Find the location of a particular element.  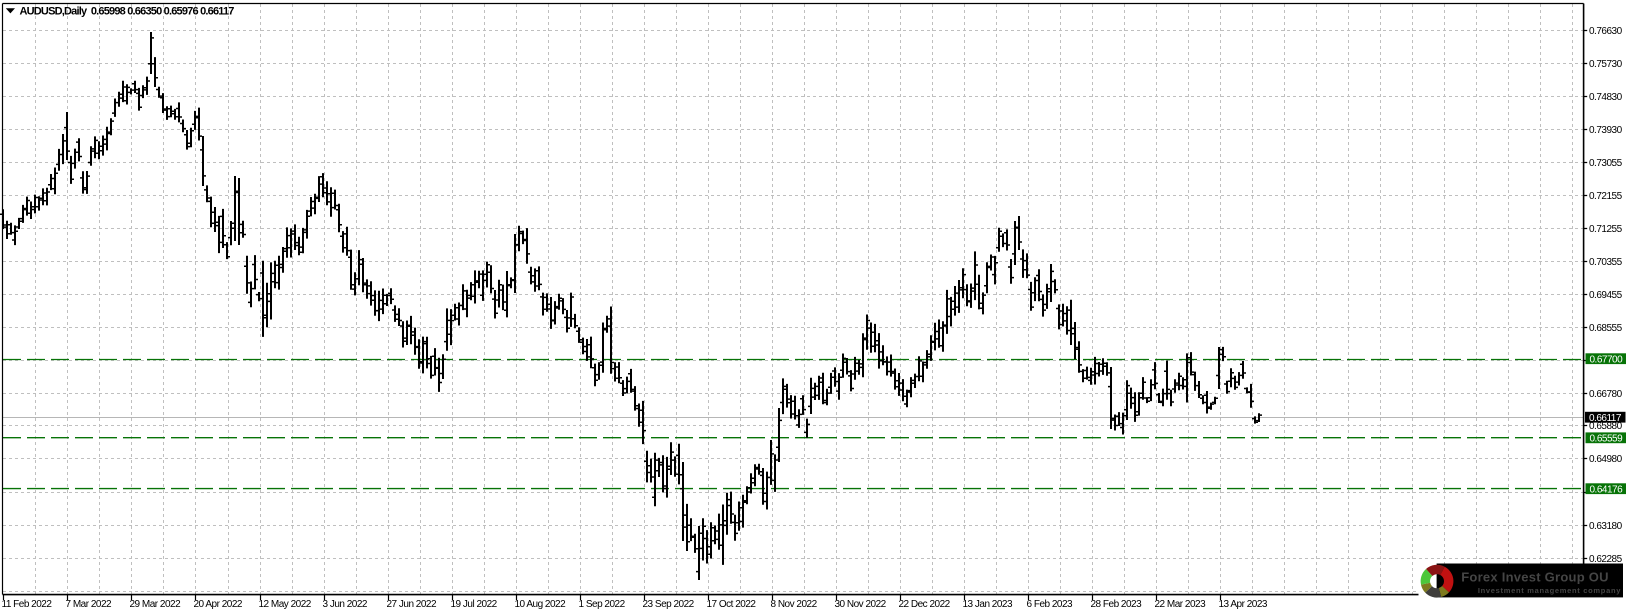

svg-text: 0.71255 is located at coordinates (1606, 229).